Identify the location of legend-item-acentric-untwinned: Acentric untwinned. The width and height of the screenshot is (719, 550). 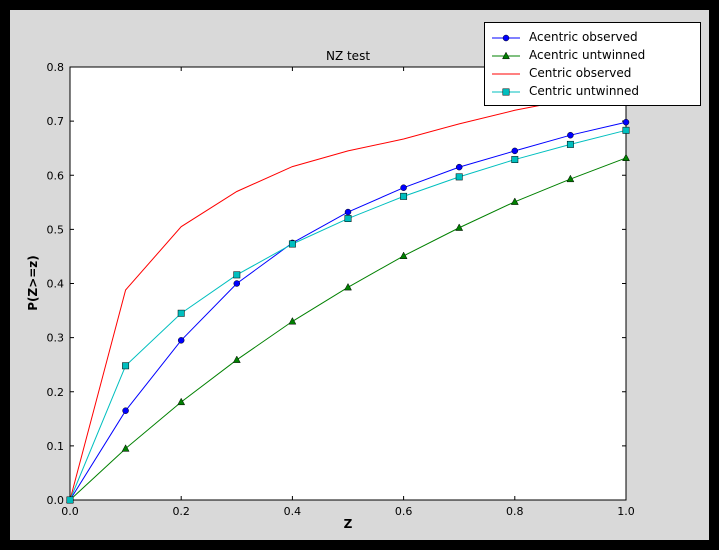
(592, 55).